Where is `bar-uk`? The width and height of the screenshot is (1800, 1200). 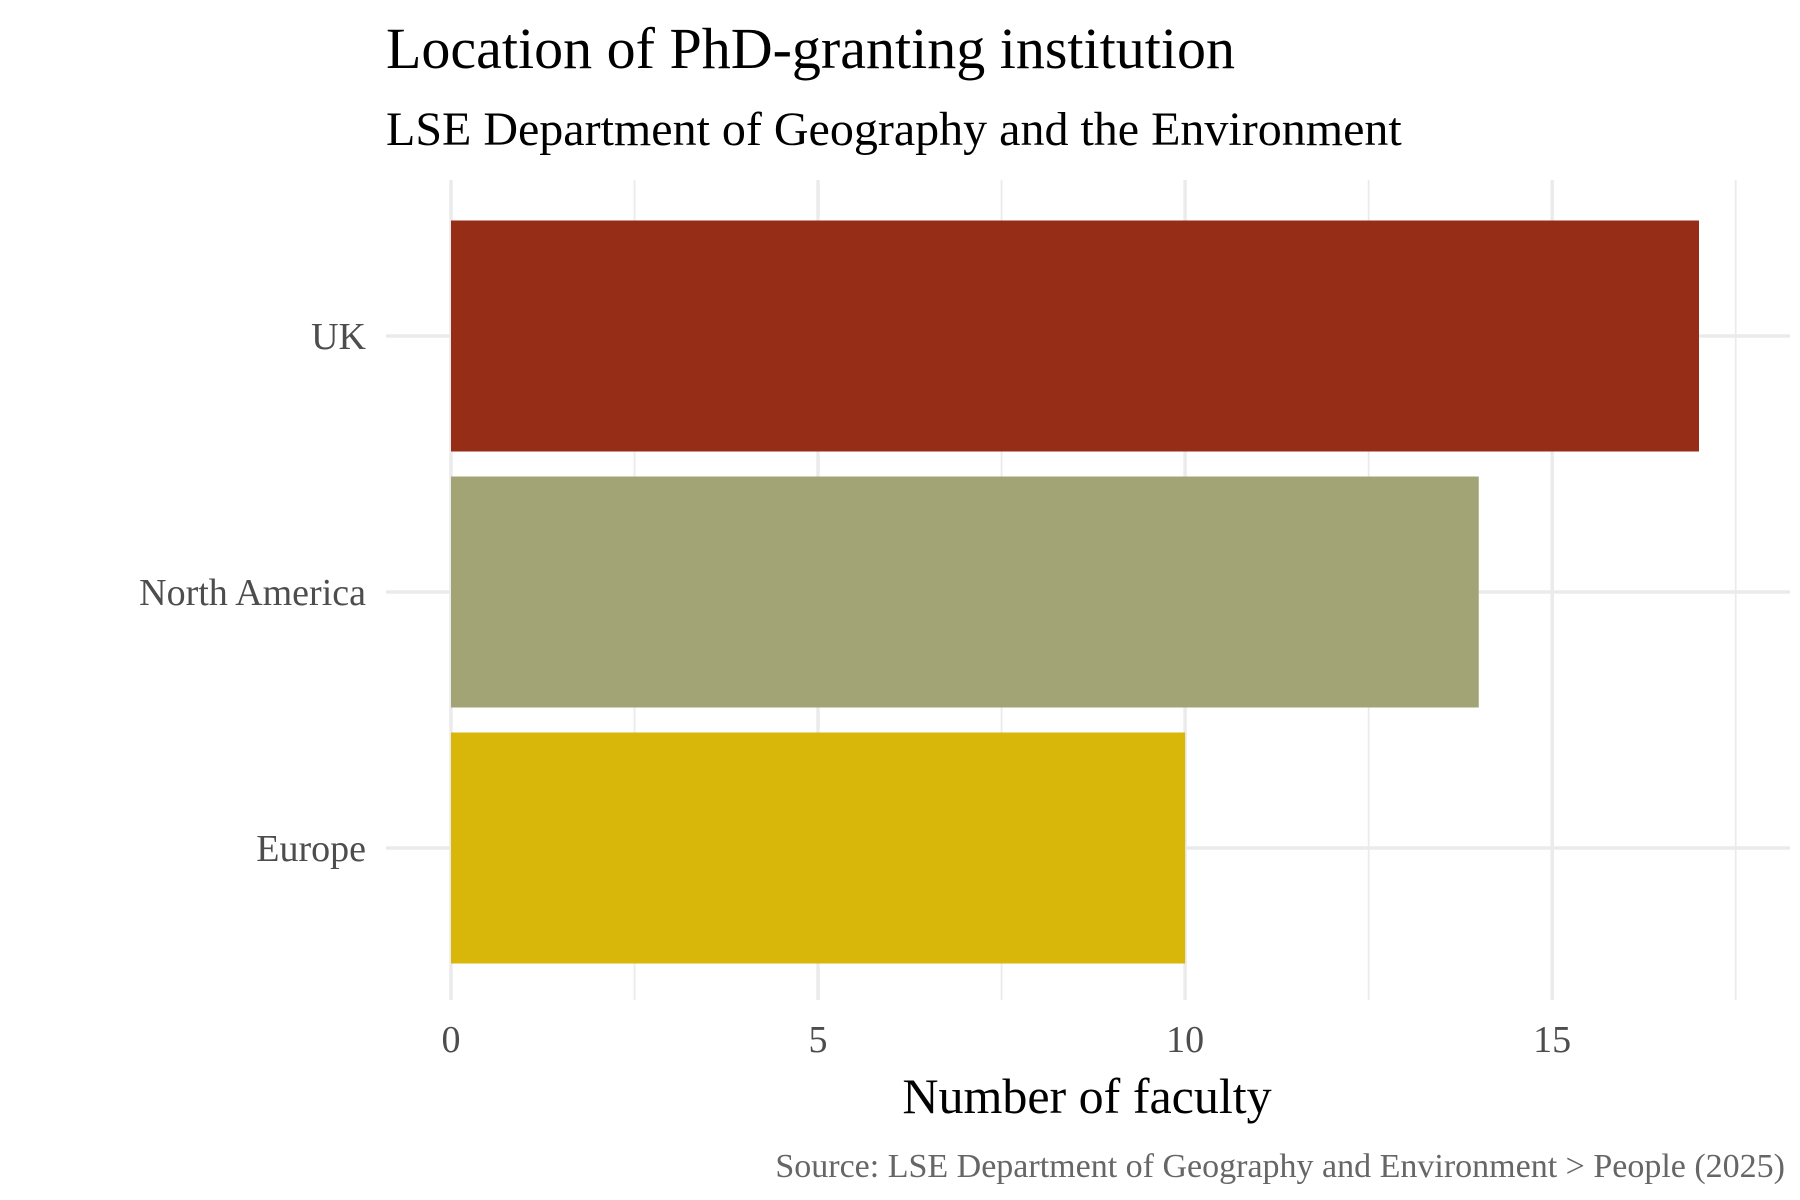 bar-uk is located at coordinates (1075, 336).